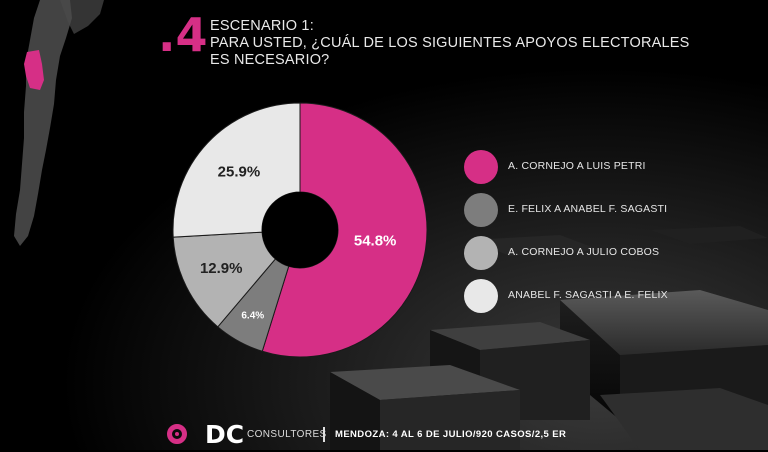 Image resolution: width=768 pixels, height=452 pixels. What do you see at coordinates (225, 434) in the screenshot?
I see `brand-logo: DC` at bounding box center [225, 434].